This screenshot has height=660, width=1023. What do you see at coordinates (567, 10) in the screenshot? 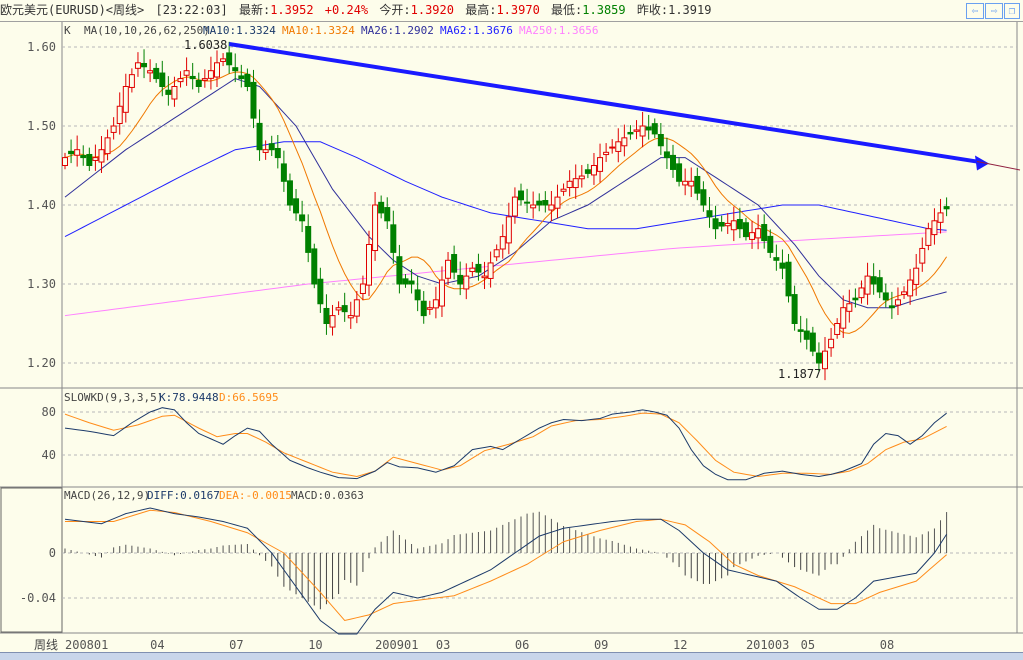
I see `low-label: 最低:` at bounding box center [567, 10].